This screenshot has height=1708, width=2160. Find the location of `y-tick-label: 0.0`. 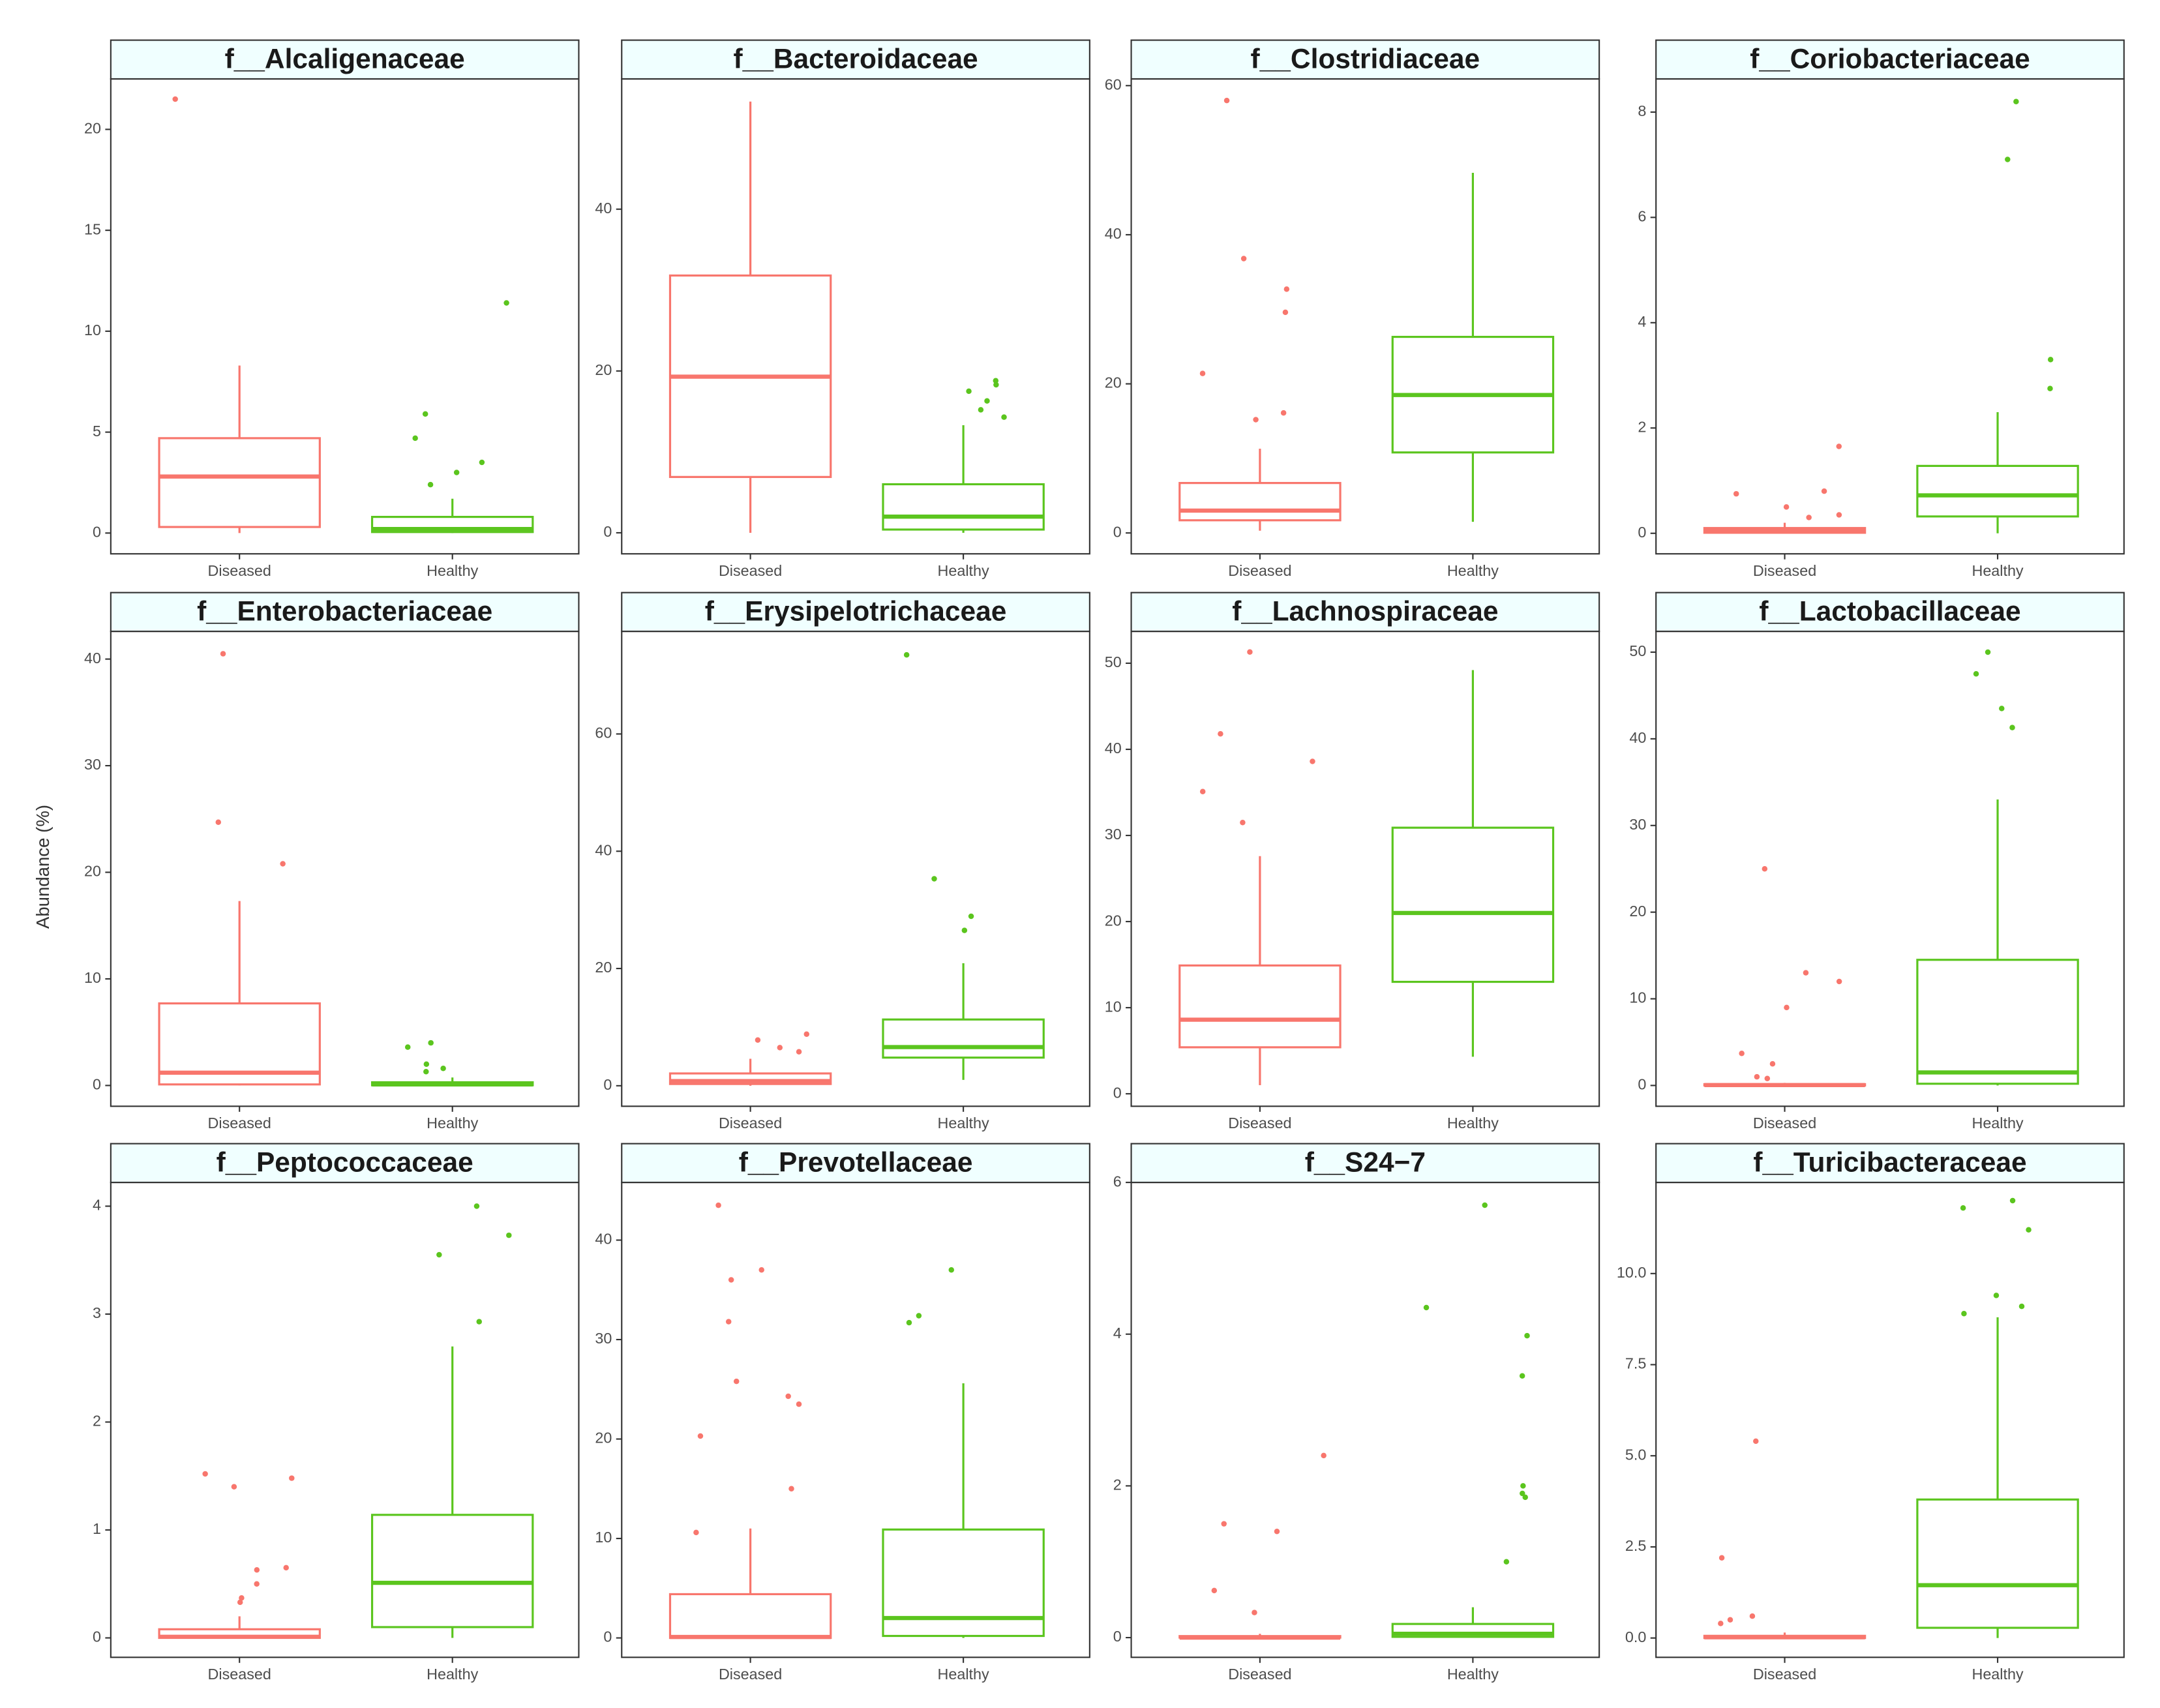

y-tick-label: 0.0 is located at coordinates (1636, 1636).